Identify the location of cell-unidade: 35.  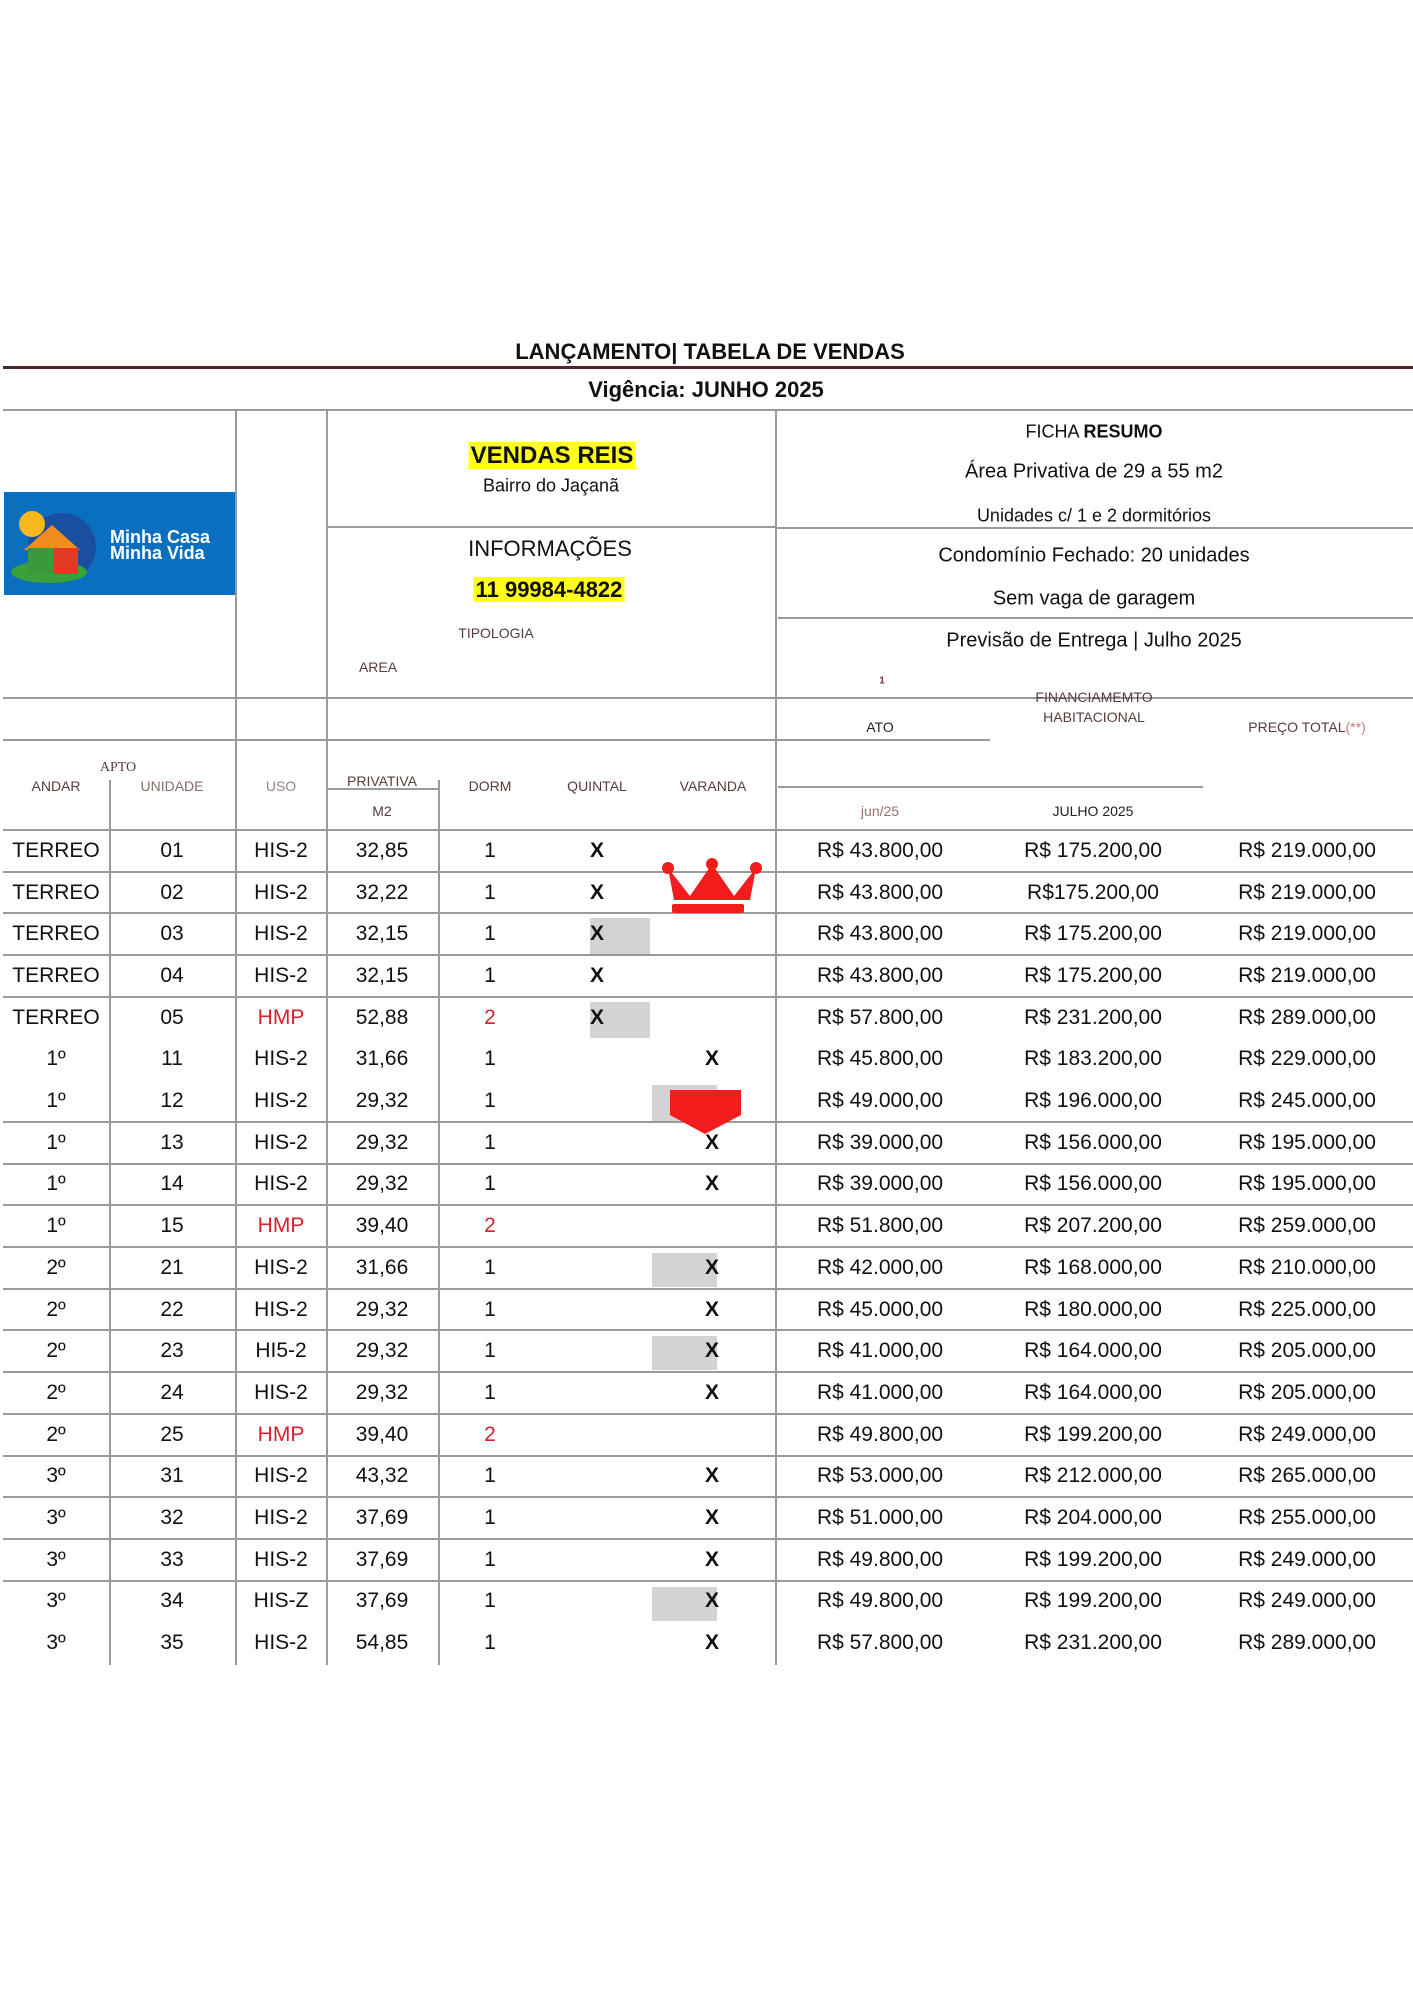
(172, 1643).